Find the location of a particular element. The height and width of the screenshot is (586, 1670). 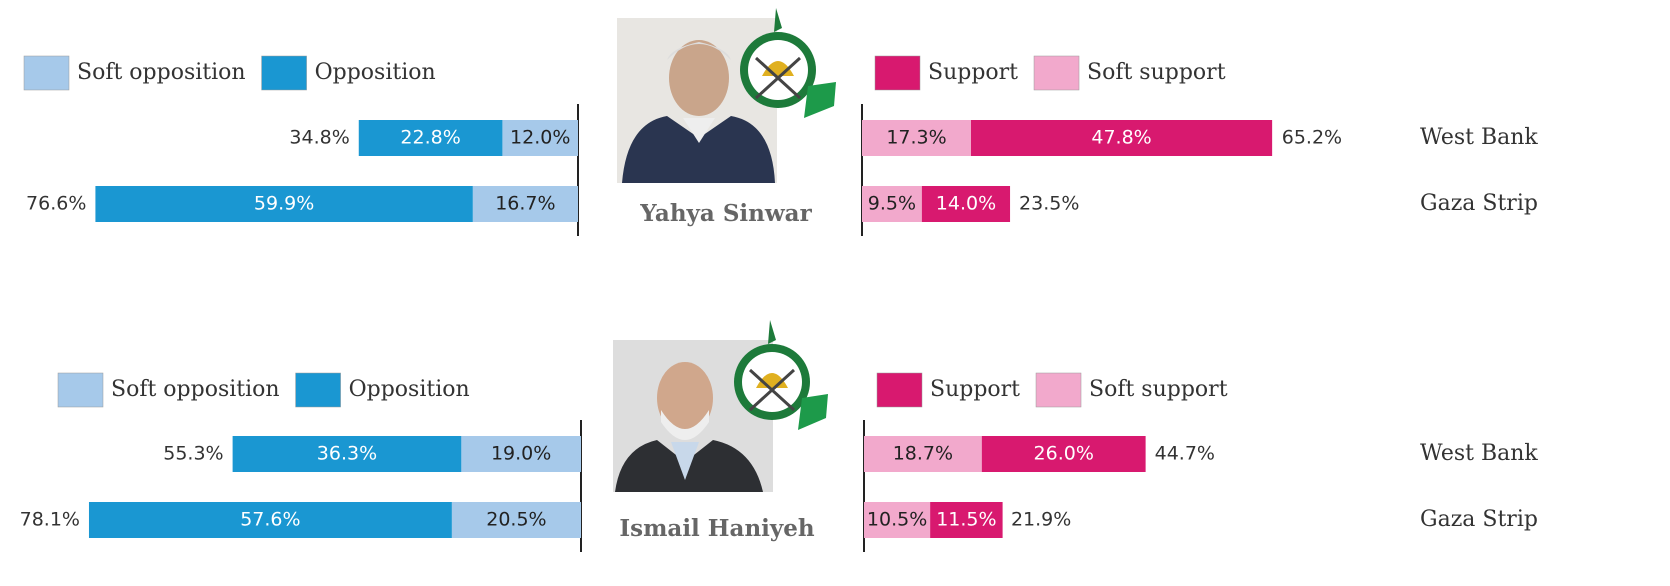

total-label: 78.1% is located at coordinates (50, 520).